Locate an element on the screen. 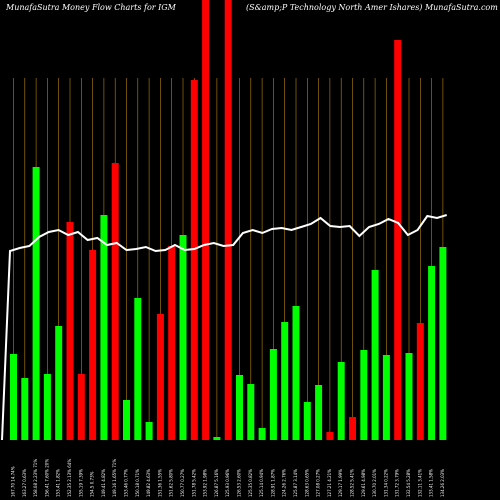 The height and width of the screenshot is (500, 500). x-tick-label: 132.11 3.41% is located at coordinates (419, 483).